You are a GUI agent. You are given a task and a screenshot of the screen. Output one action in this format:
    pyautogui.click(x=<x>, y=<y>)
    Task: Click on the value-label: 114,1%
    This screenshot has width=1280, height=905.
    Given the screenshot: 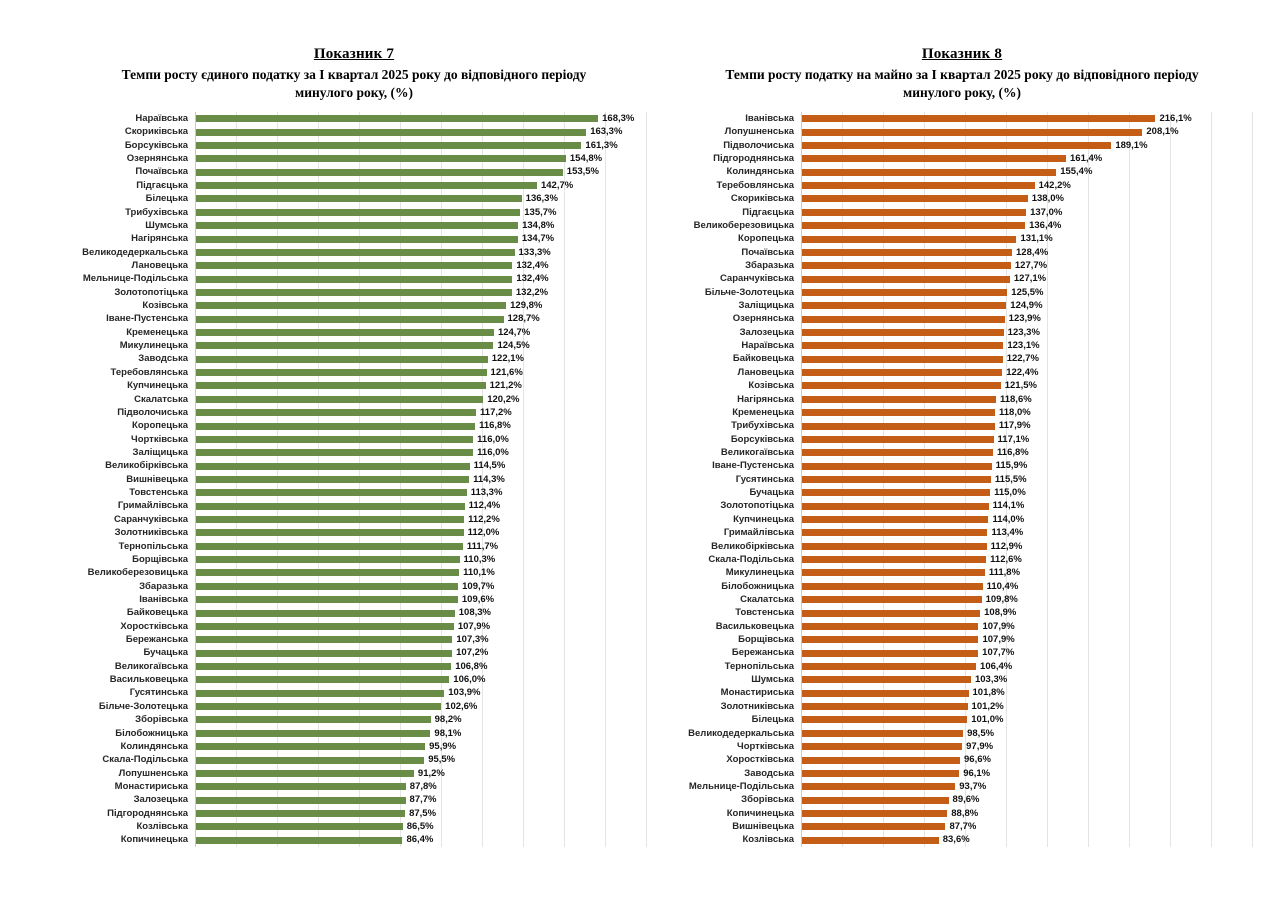 What is the action you would take?
    pyautogui.click(x=1008, y=506)
    